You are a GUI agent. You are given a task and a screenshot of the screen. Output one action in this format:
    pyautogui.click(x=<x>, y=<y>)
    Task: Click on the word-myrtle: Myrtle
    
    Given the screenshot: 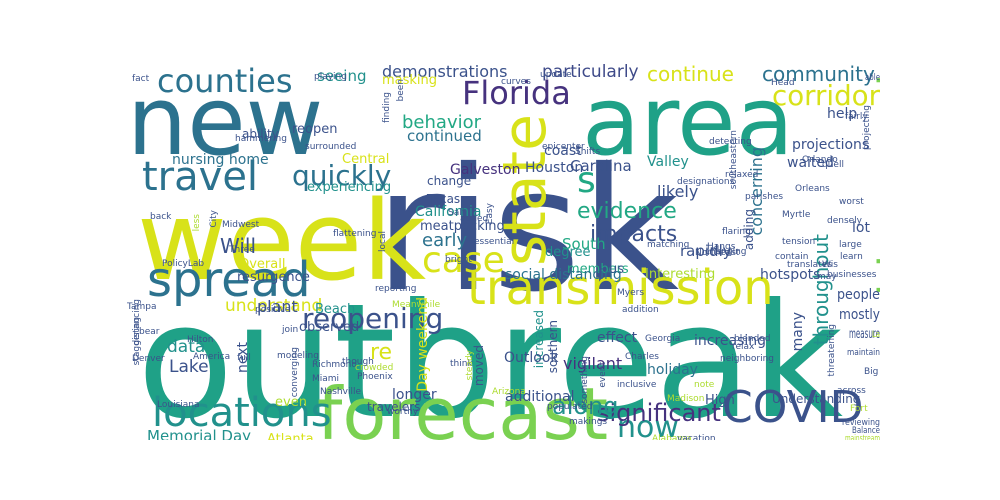 What is the action you would take?
    pyautogui.click(x=796, y=215)
    